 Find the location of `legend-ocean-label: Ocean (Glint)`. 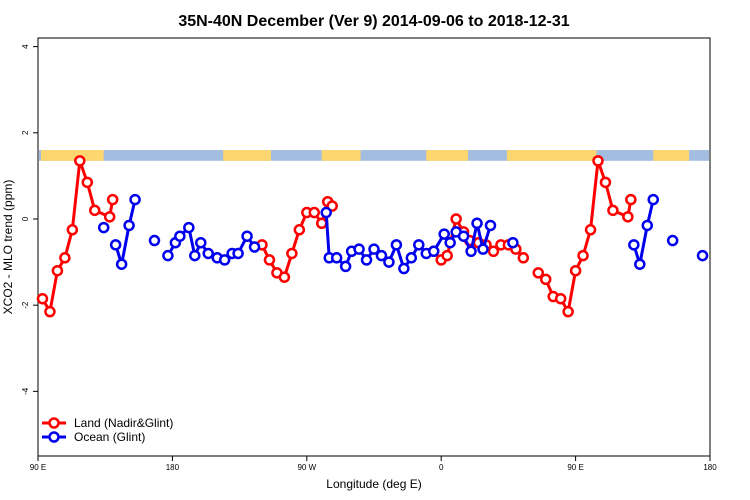

legend-ocean-label: Ocean (Glint) is located at coordinates (109, 437).